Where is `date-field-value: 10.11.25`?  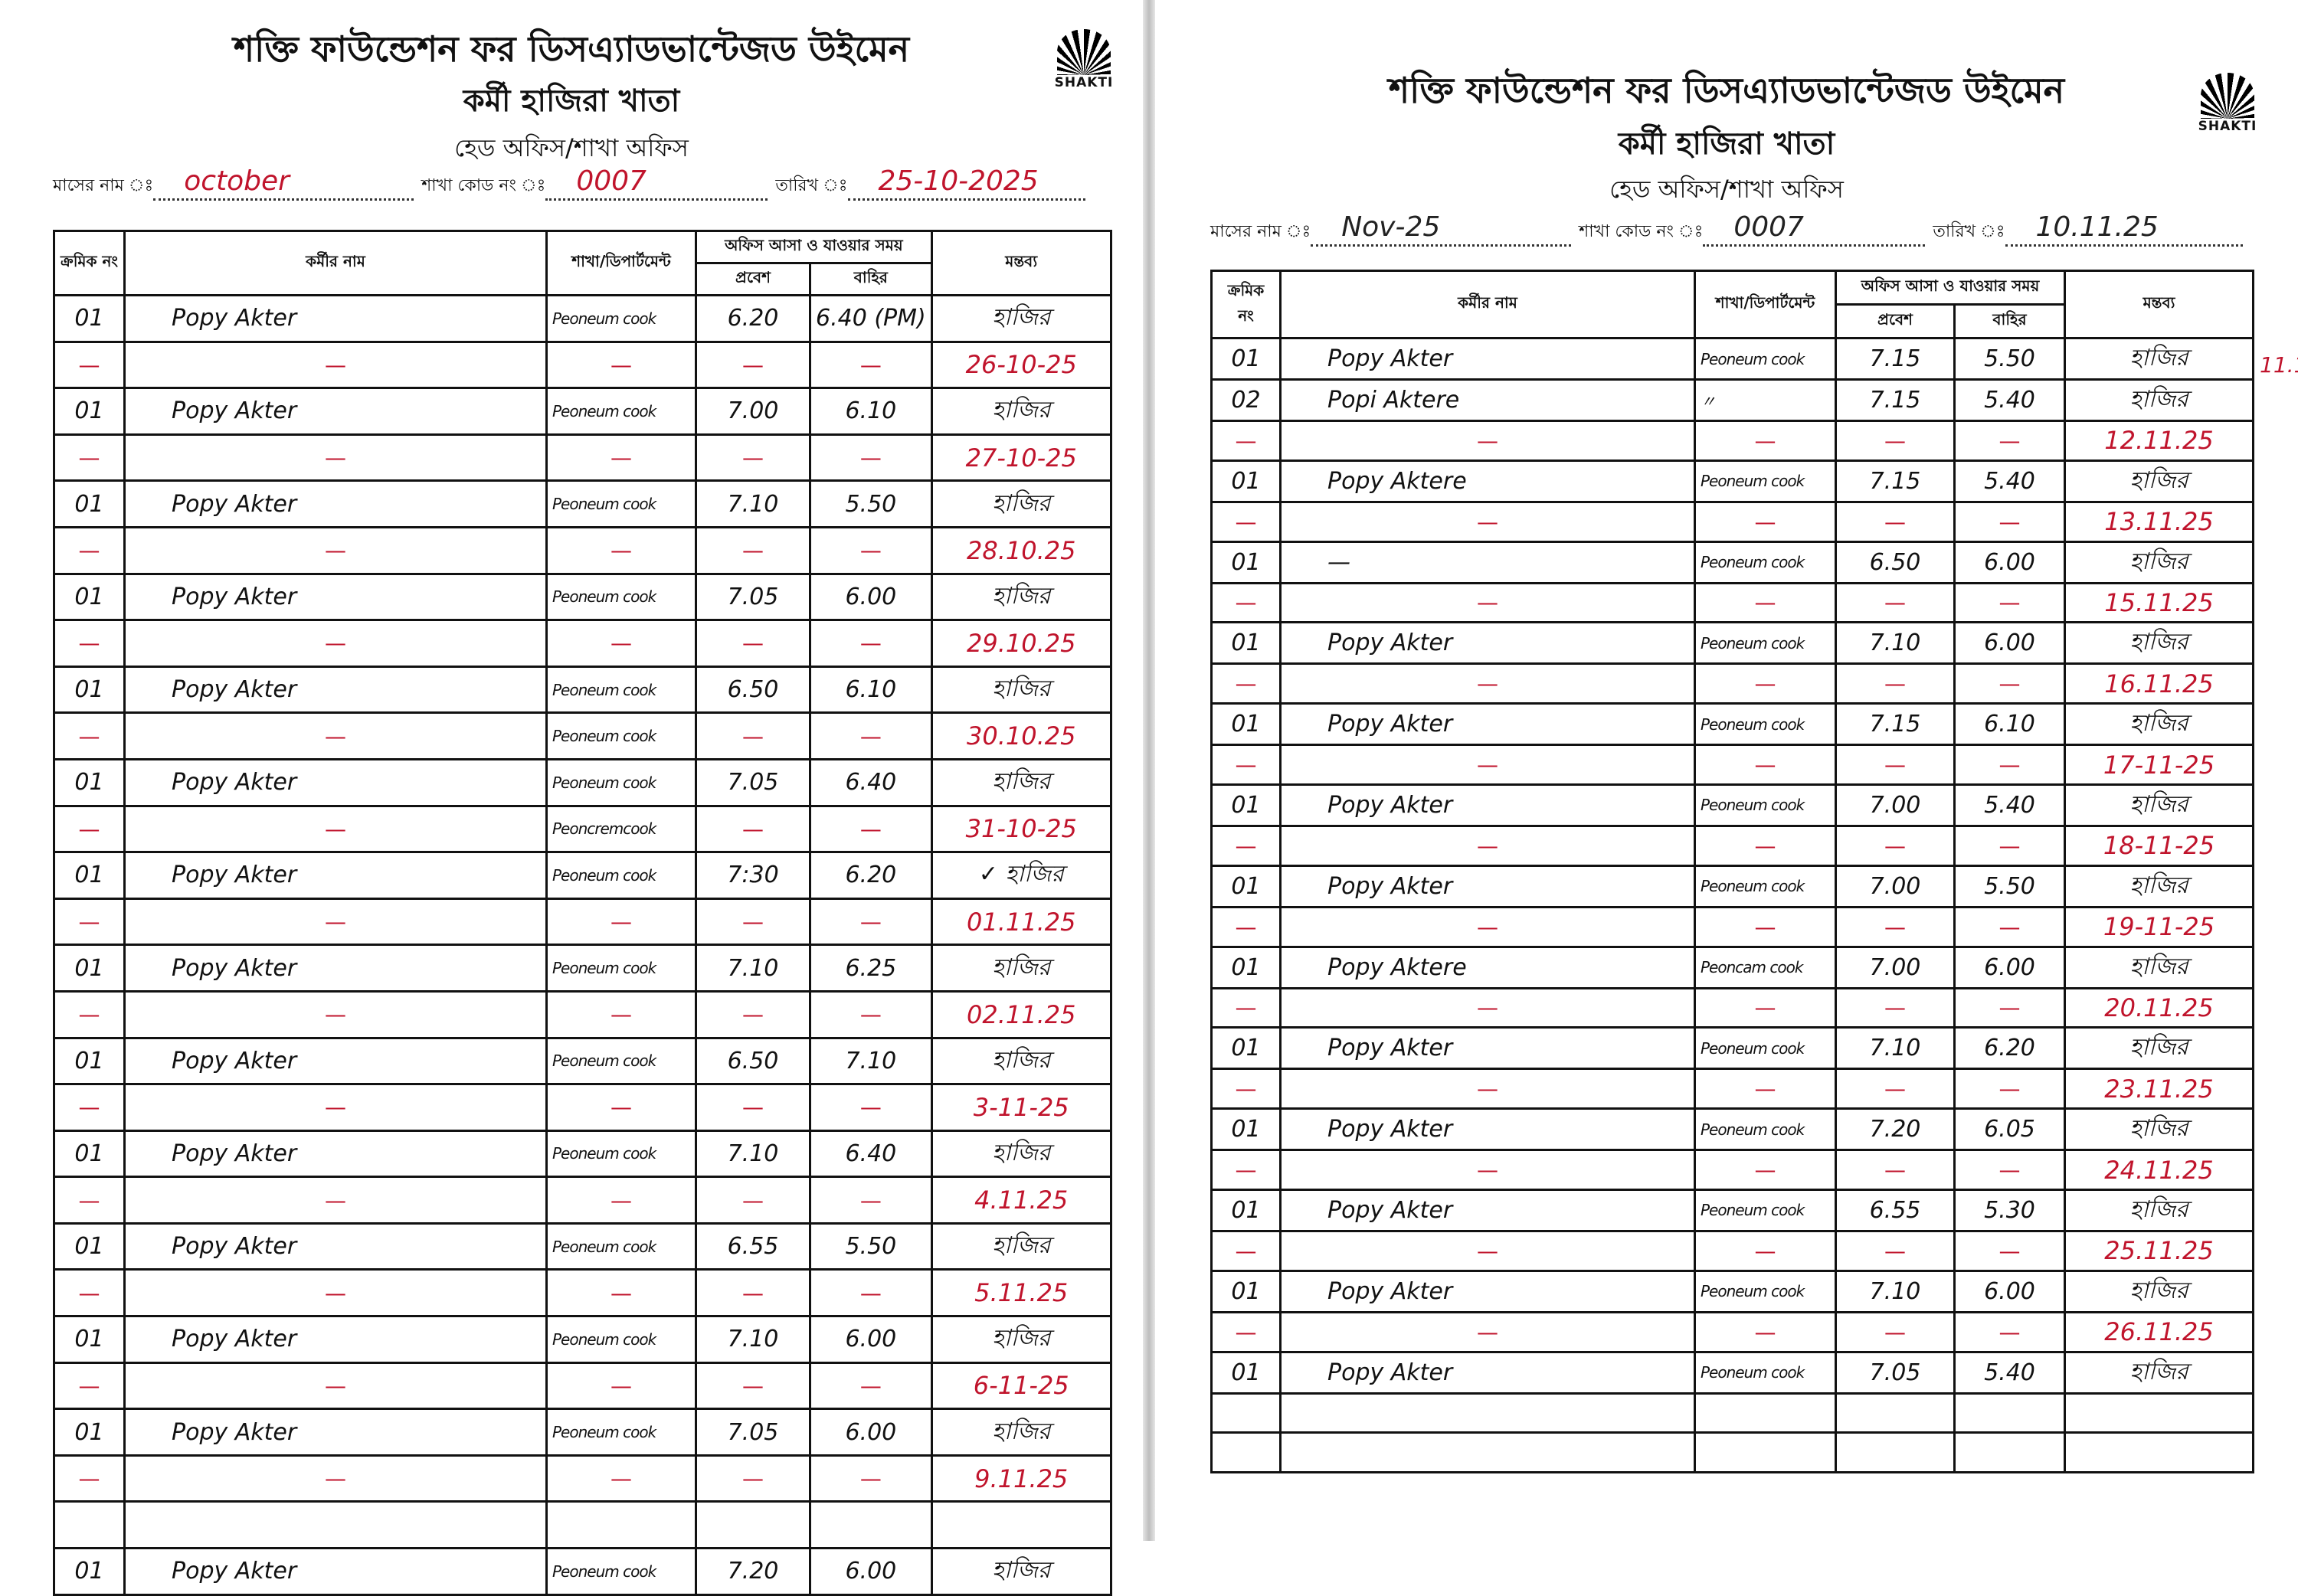 date-field-value: 10.11.25 is located at coordinates (2097, 227).